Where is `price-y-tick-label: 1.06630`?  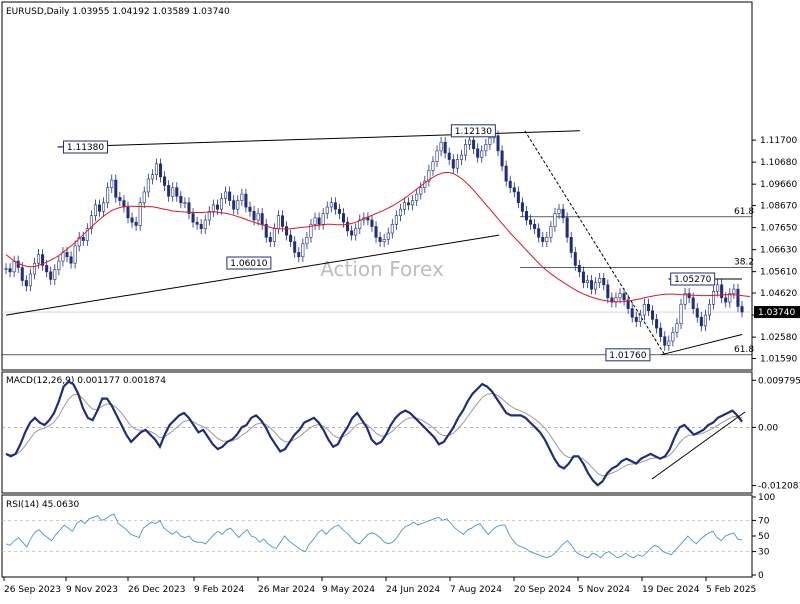 price-y-tick-label: 1.06630 is located at coordinates (778, 251).